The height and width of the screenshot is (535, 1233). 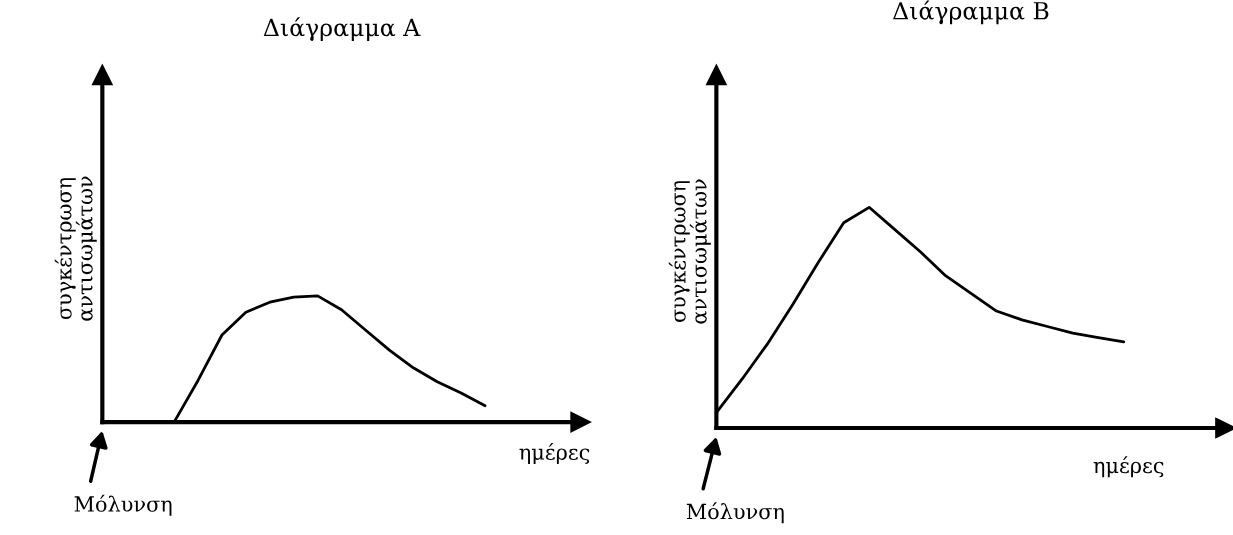 What do you see at coordinates (342, 29) in the screenshot?
I see `chart-title: Διάγραμμα Α` at bounding box center [342, 29].